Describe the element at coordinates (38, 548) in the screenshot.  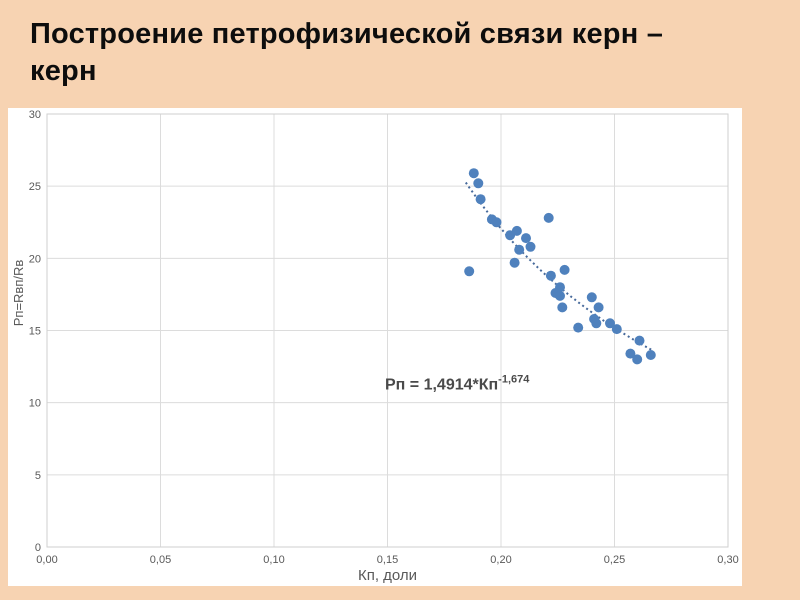
I see `y-tick-label: 0` at that location.